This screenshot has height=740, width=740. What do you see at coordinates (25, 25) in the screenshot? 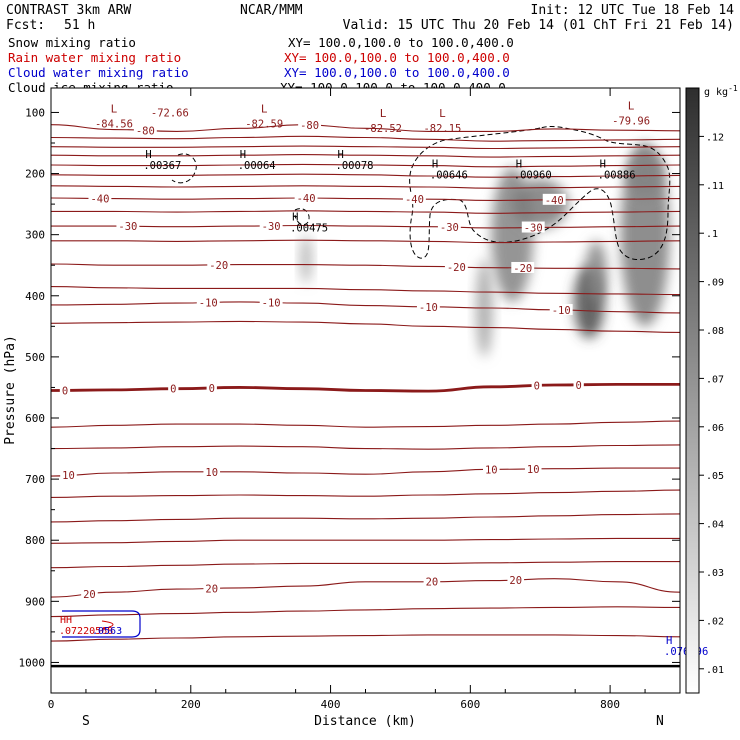
I see `forecast-label: Fcst:` at bounding box center [25, 25].